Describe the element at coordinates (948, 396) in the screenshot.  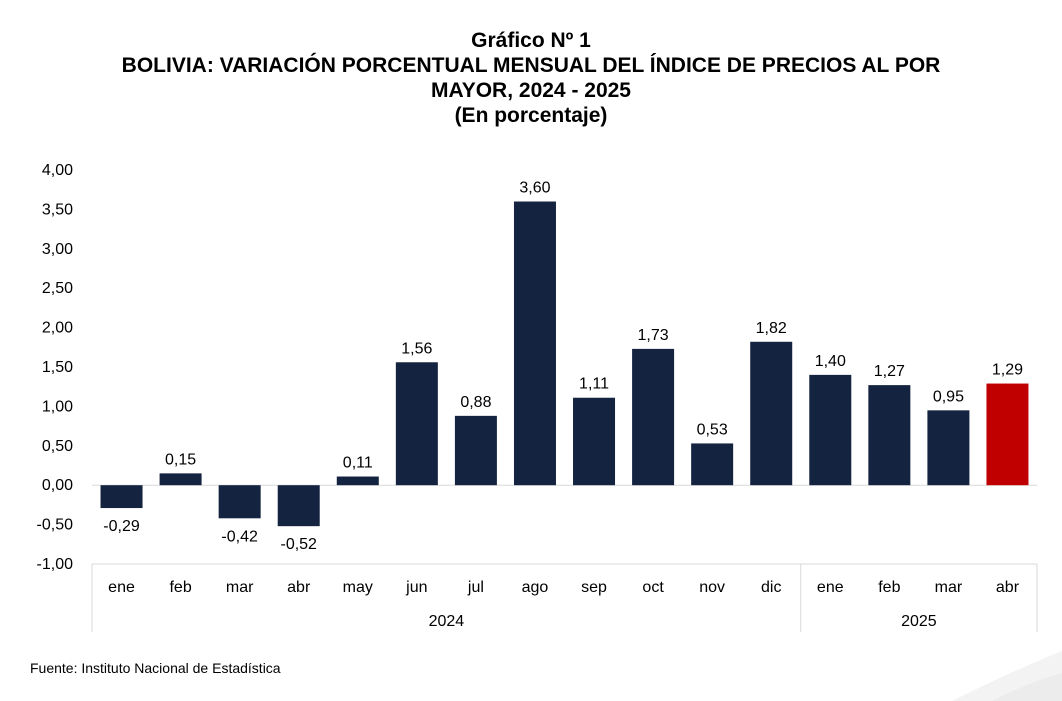
I see `data-label: 0,95` at that location.